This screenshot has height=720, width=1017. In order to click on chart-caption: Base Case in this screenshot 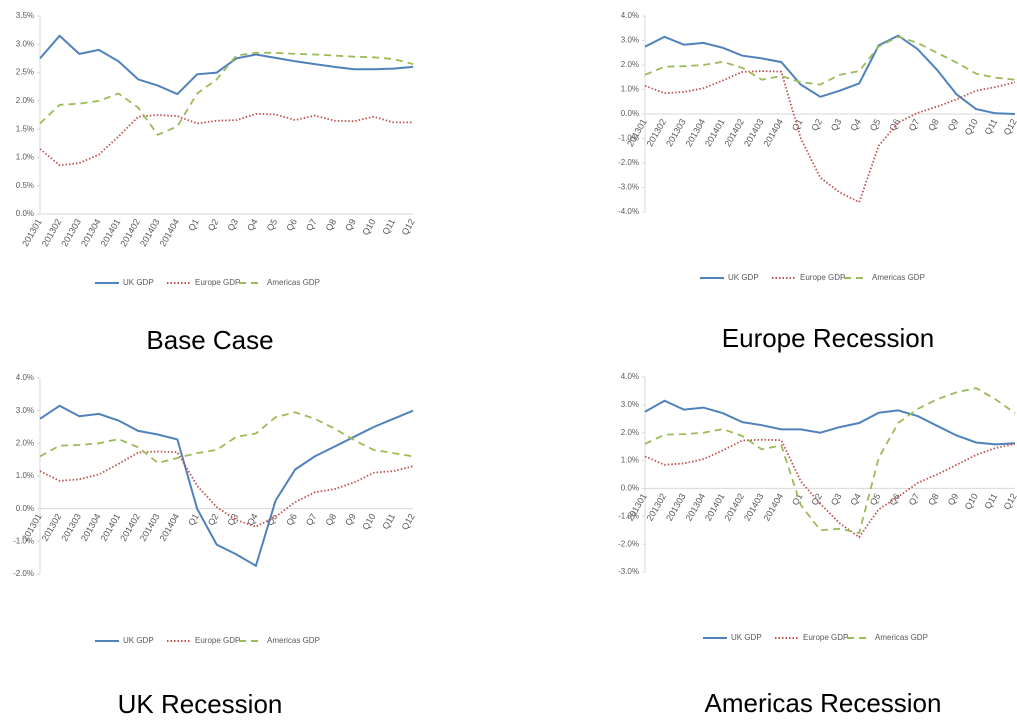, I will do `click(209, 340)`.